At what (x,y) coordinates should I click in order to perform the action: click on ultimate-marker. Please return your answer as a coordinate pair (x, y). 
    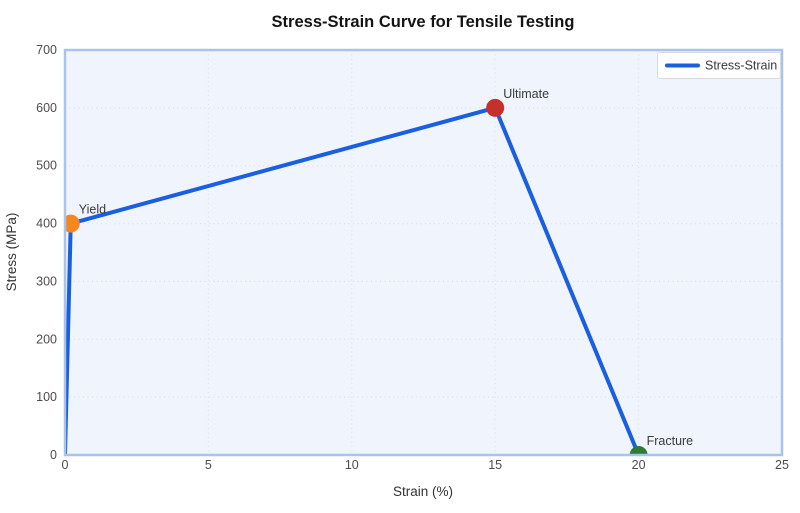
    Looking at the image, I should click on (495, 107).